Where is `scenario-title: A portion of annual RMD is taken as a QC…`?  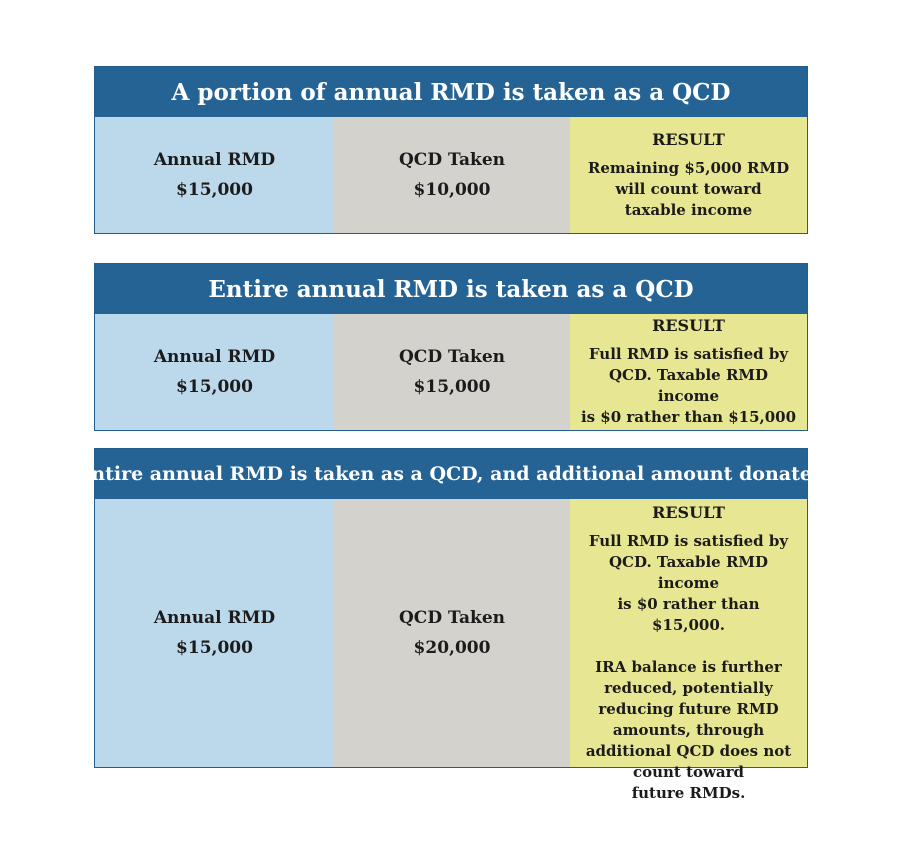 scenario-title: A portion of annual RMD is taken as a QC… is located at coordinates (451, 92).